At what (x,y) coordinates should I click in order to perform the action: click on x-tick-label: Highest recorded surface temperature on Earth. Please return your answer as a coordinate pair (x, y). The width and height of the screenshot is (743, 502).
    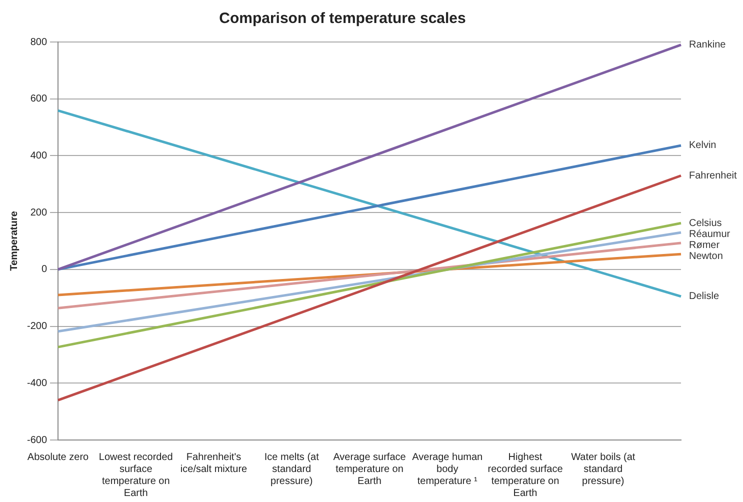
    Looking at the image, I should click on (526, 475).